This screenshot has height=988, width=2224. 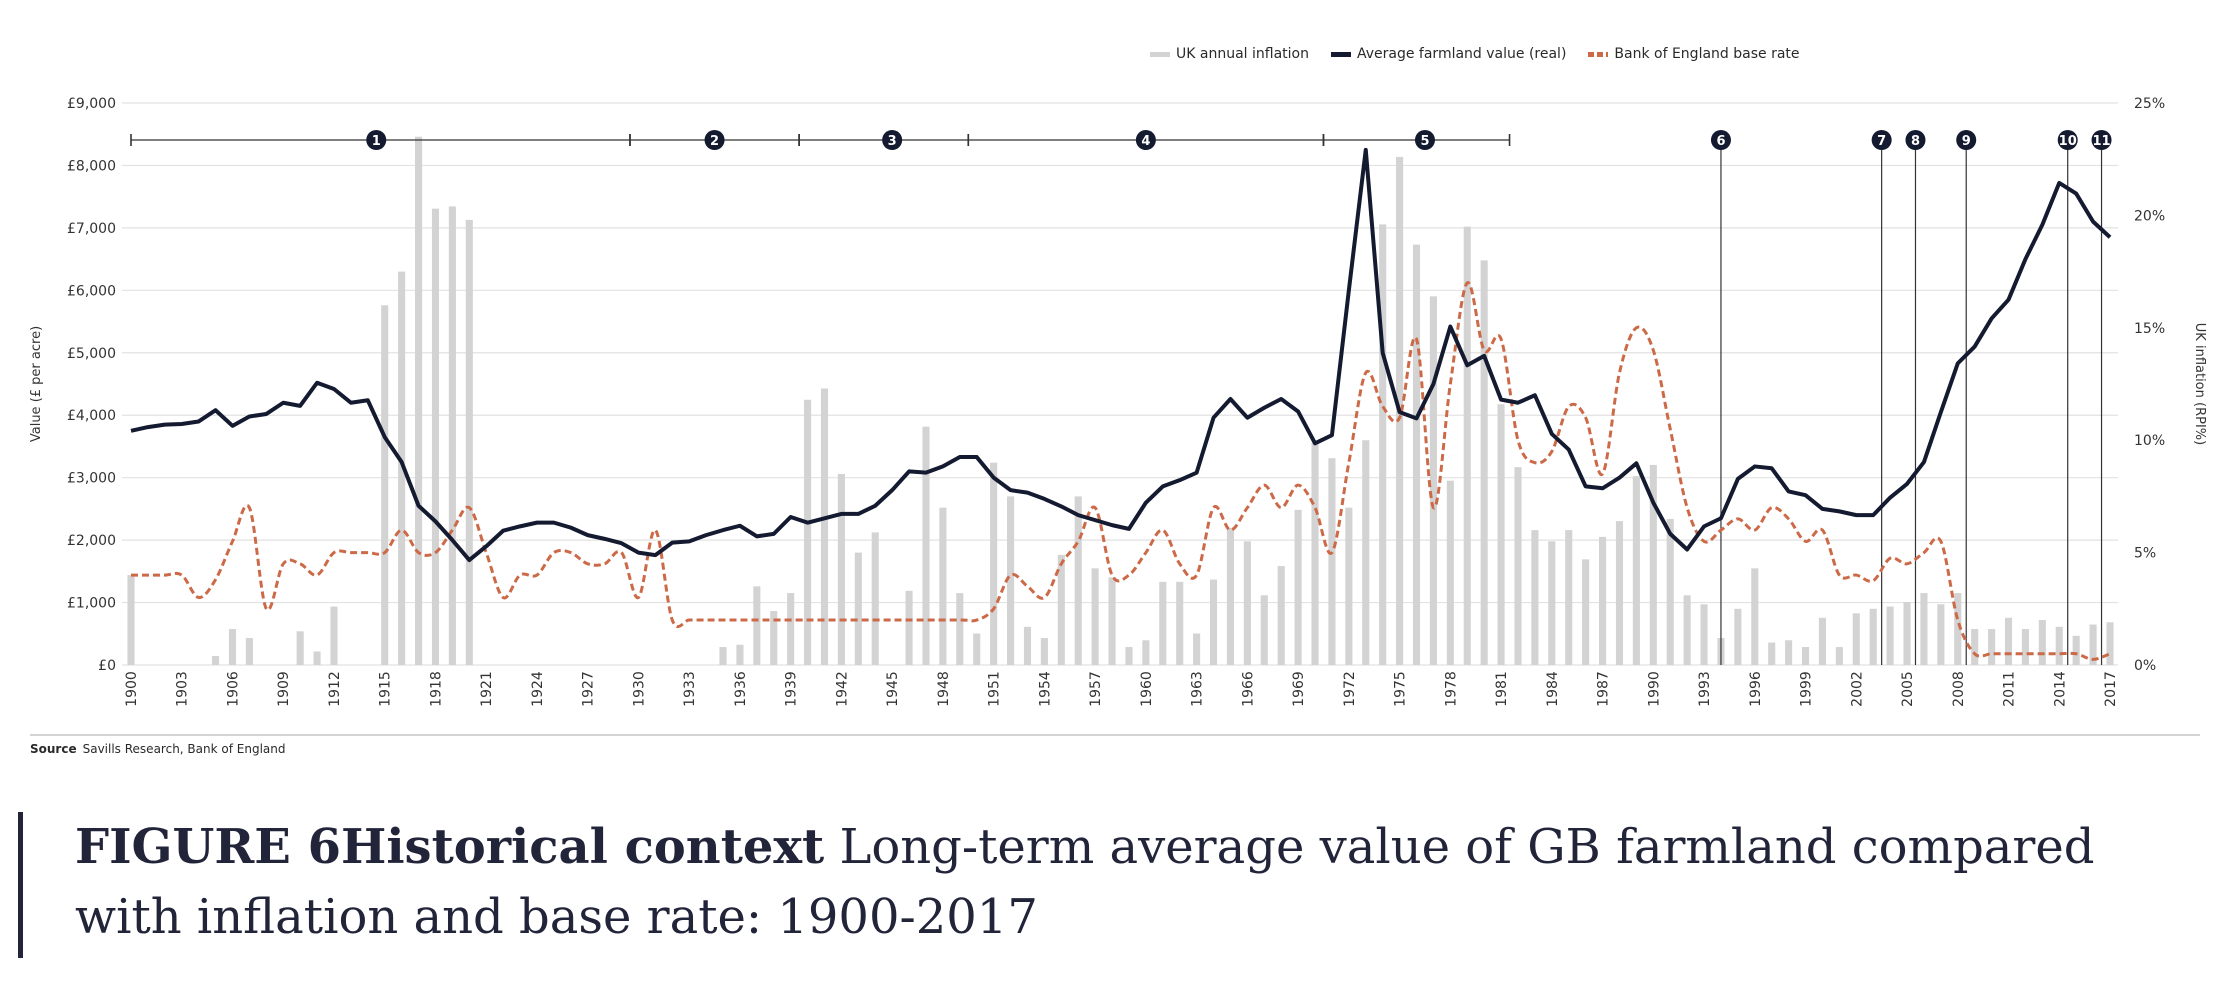 I want to click on legend-label-farmland: Average farmland value (real), so click(x=1461, y=54).